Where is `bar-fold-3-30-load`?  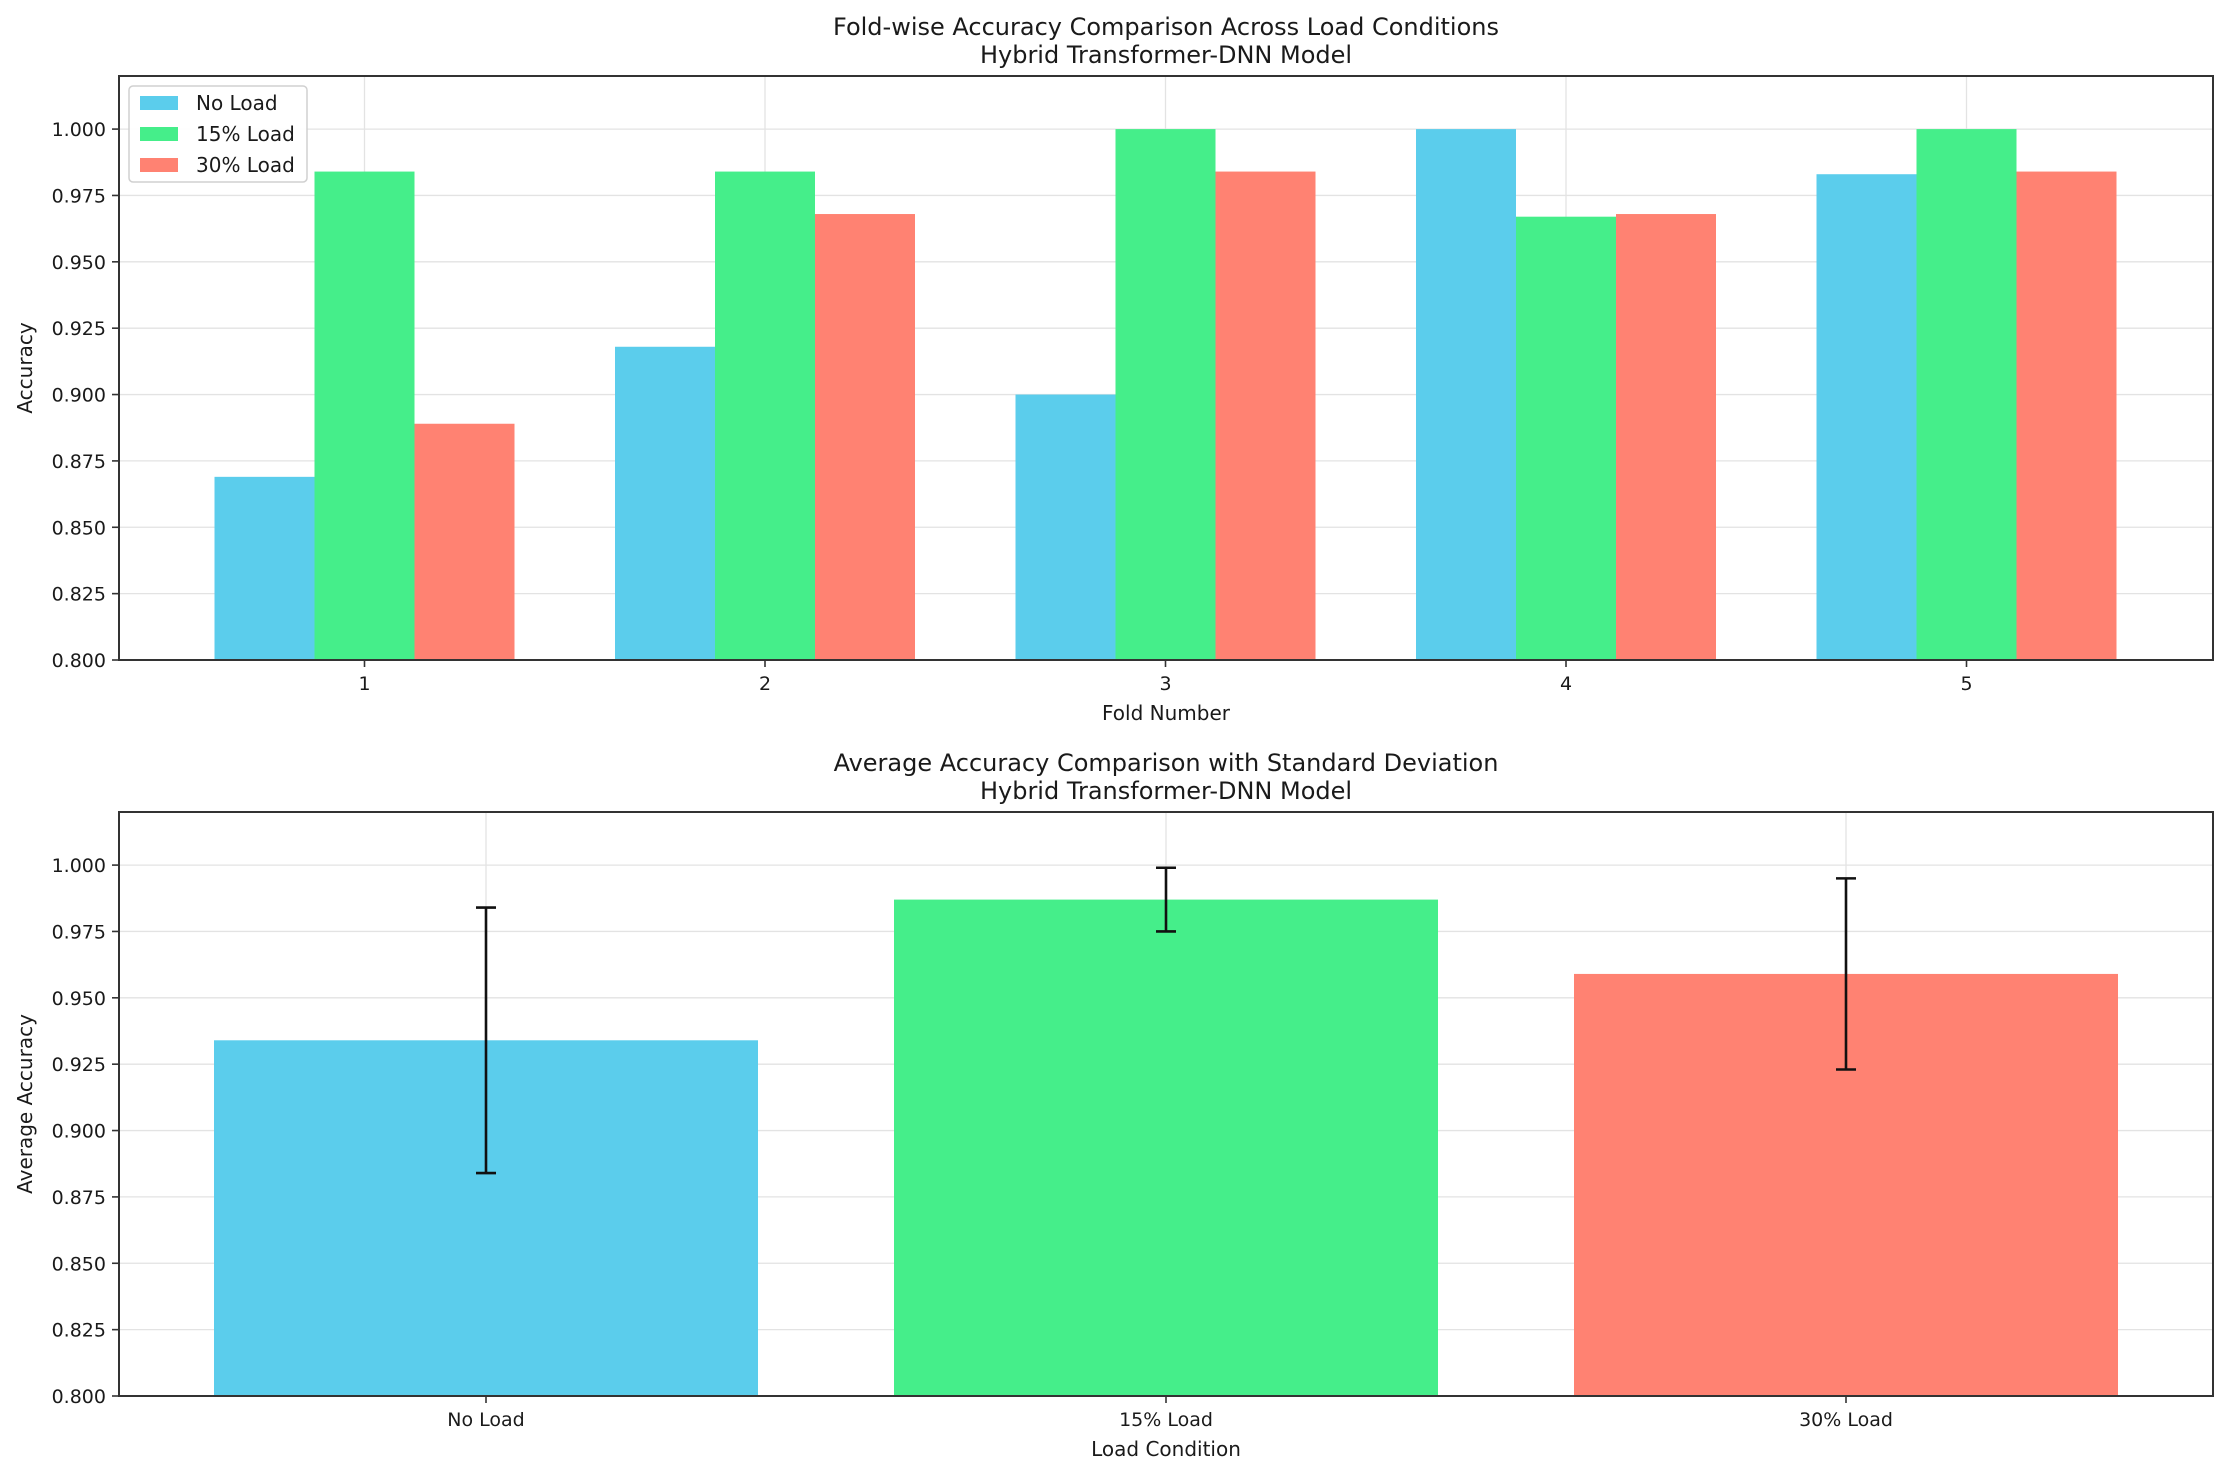 bar-fold-3-30-load is located at coordinates (1265, 415).